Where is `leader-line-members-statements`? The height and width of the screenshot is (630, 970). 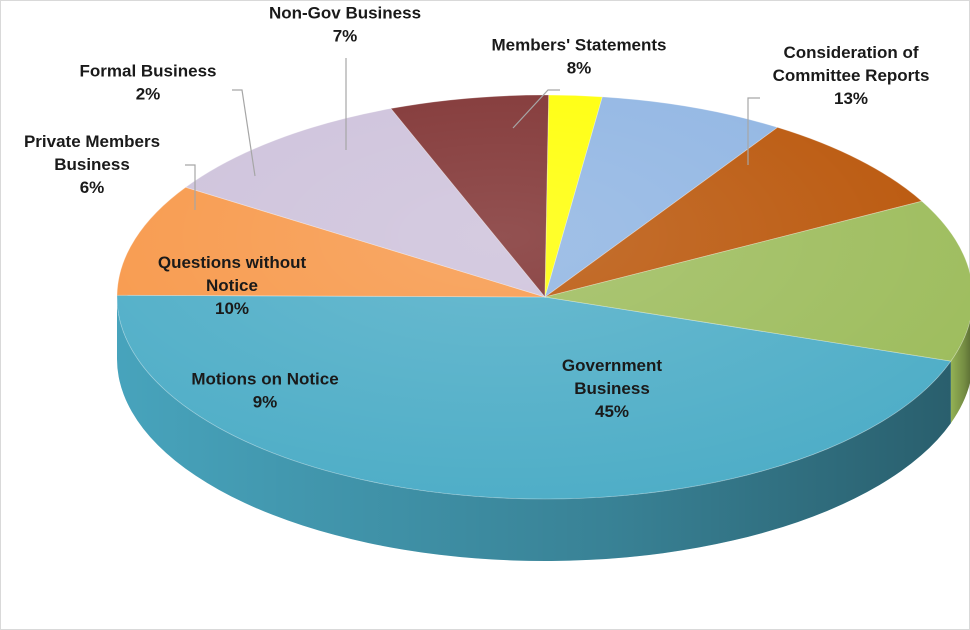 leader-line-members-statements is located at coordinates (536, 109).